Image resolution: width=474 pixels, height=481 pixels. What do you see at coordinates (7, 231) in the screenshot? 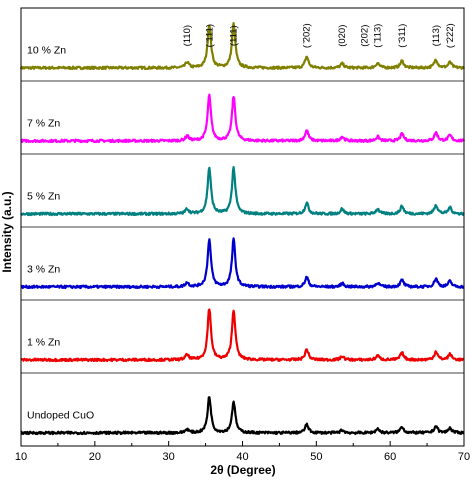
I see `y-axis-title: Intensity (a.u.)` at bounding box center [7, 231].